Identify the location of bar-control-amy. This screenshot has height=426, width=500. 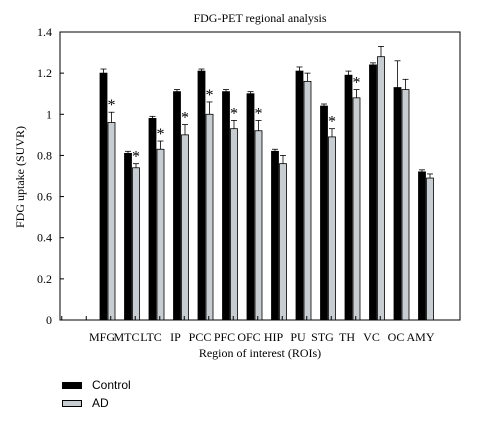
(422, 246).